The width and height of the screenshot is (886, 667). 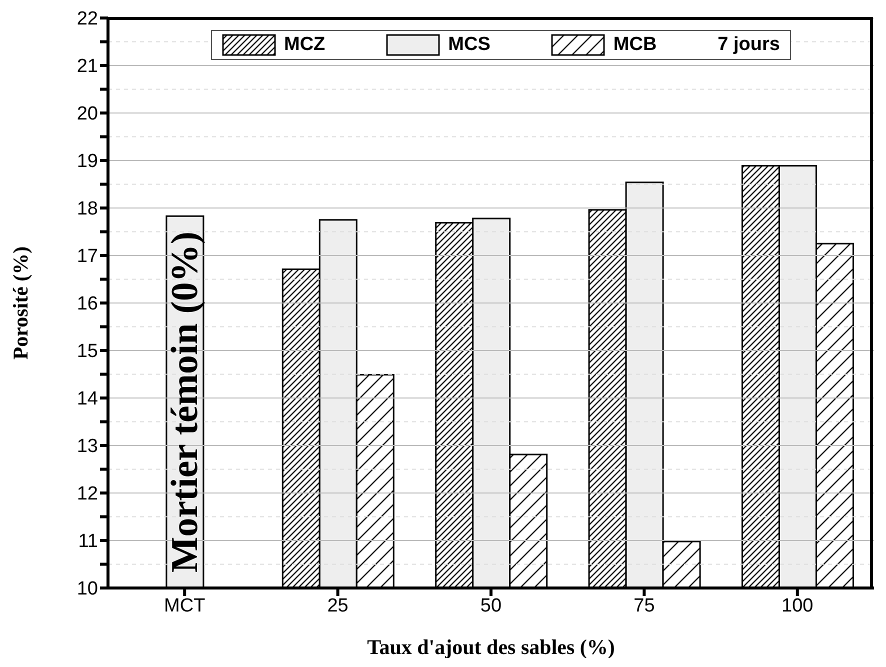 What do you see at coordinates (87, 257) in the screenshot?
I see `y-tick-label: 17` at bounding box center [87, 257].